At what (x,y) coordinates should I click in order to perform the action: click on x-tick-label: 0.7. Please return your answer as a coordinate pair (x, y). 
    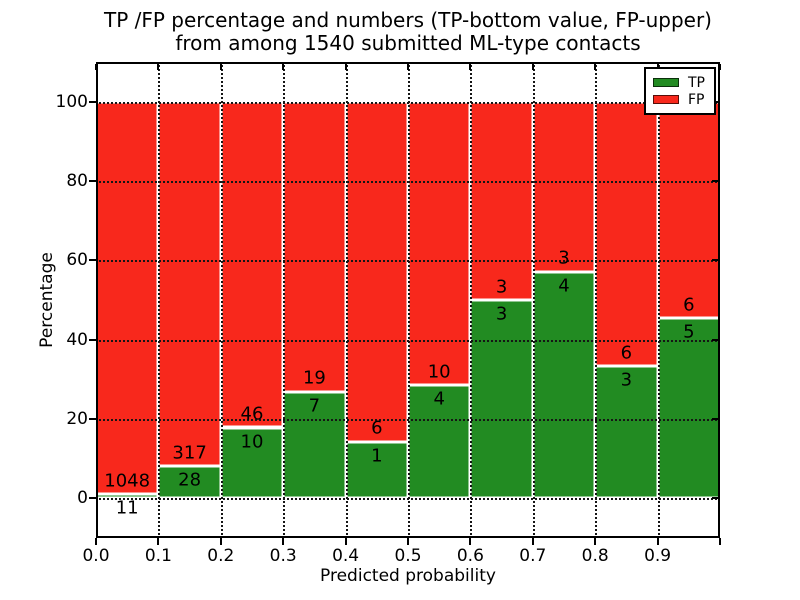
    Looking at the image, I should click on (533, 556).